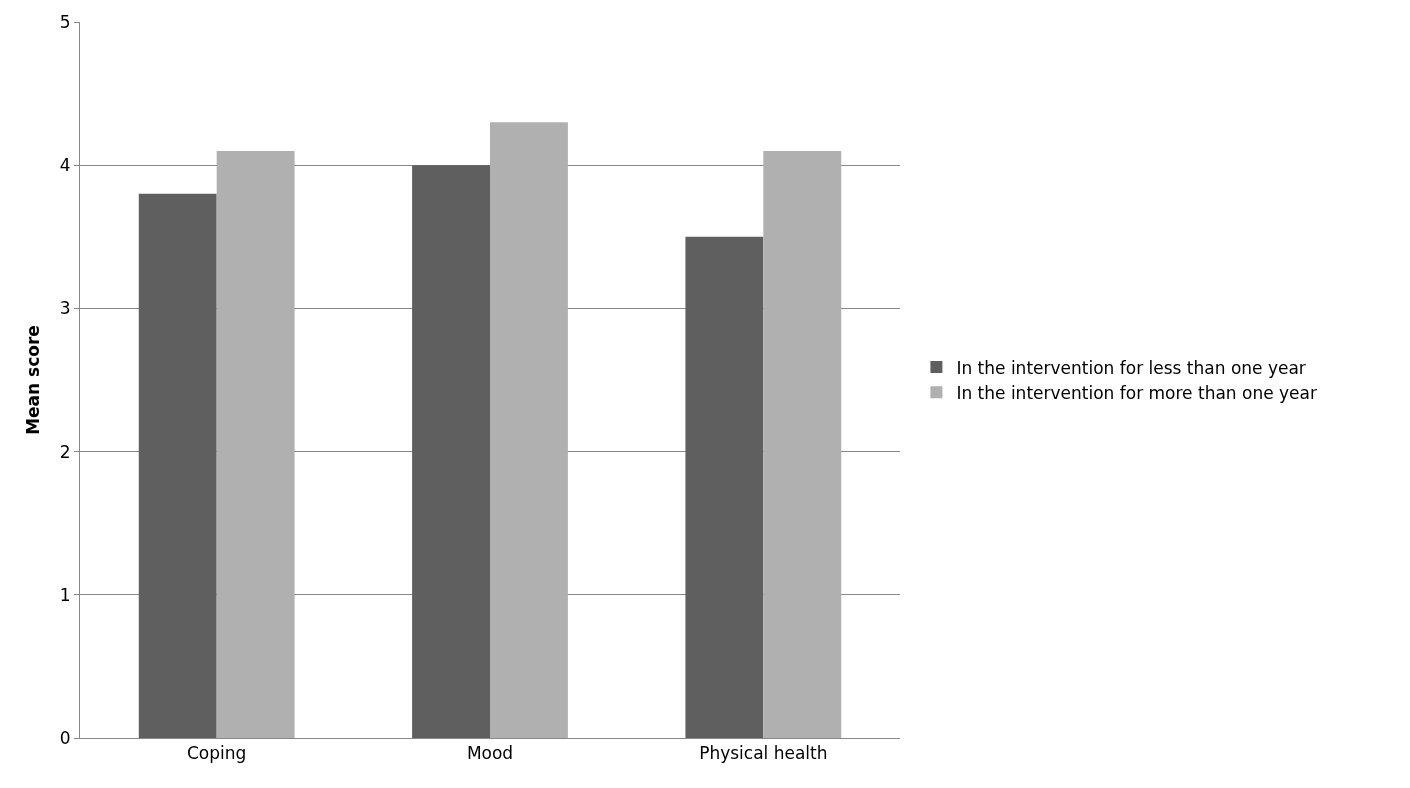 The height and width of the screenshot is (788, 1410). I want to click on y-tick-label: 4, so click(65, 165).